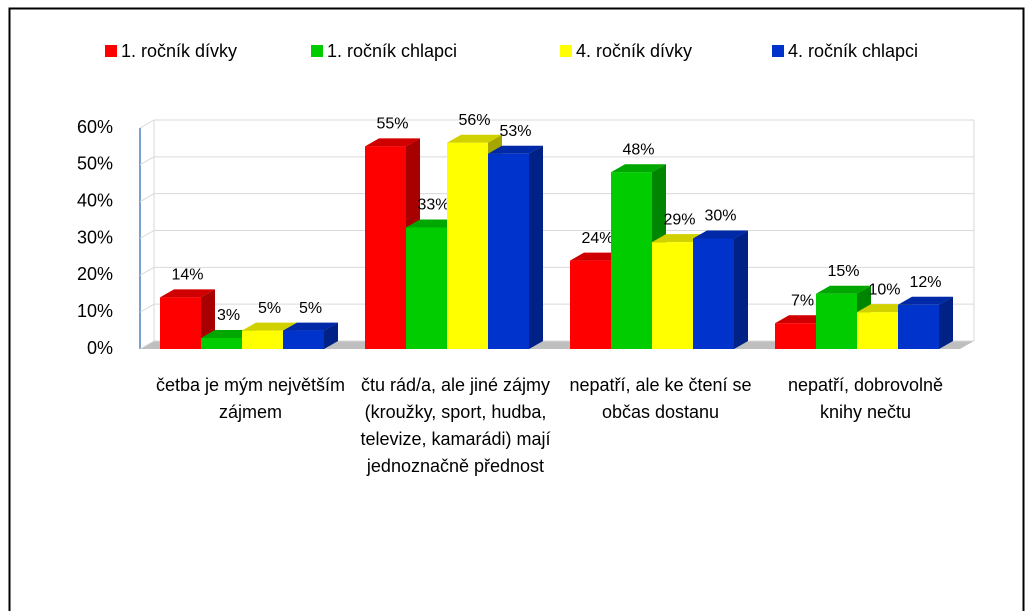 The image size is (1034, 611). Describe the element at coordinates (515, 131) in the screenshot. I see `data-label: 53%` at that location.